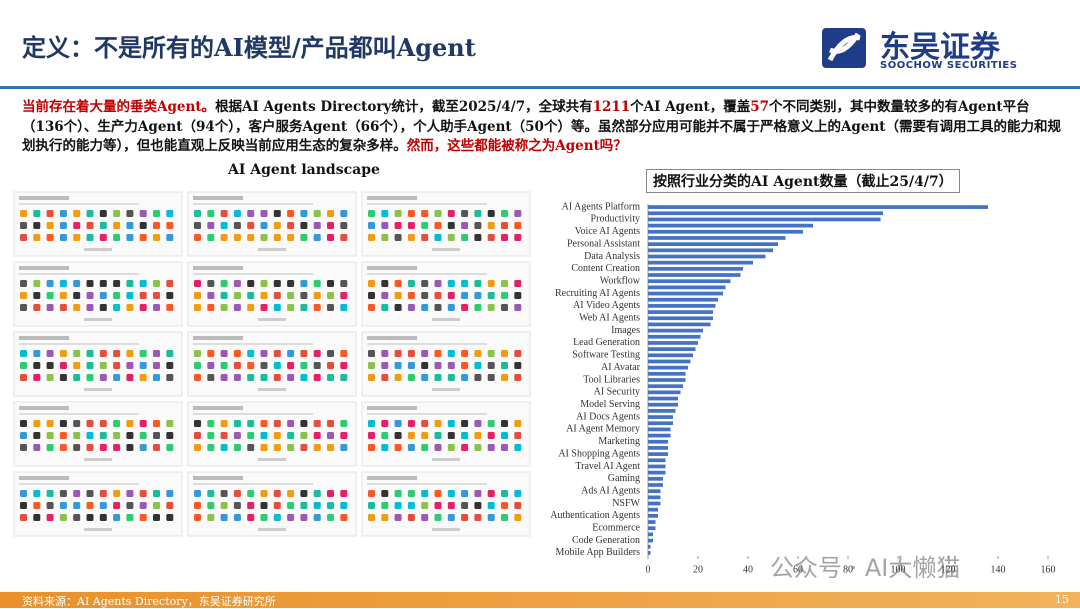  Describe the element at coordinates (690, 107) in the screenshot. I see `text-segment: 个AI Agent，覆盖` at that location.